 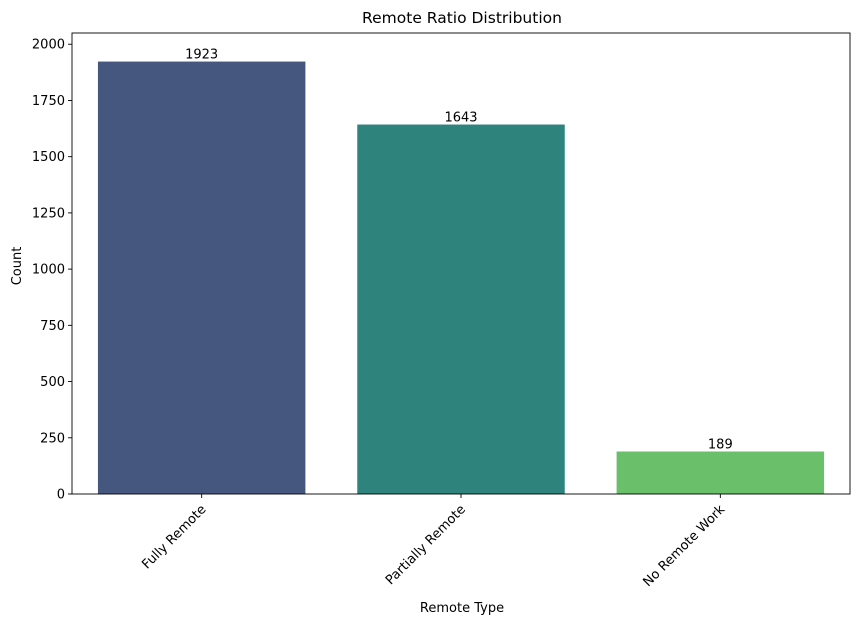 I want to click on y-tick-label-1750: 1750, so click(x=48, y=101).